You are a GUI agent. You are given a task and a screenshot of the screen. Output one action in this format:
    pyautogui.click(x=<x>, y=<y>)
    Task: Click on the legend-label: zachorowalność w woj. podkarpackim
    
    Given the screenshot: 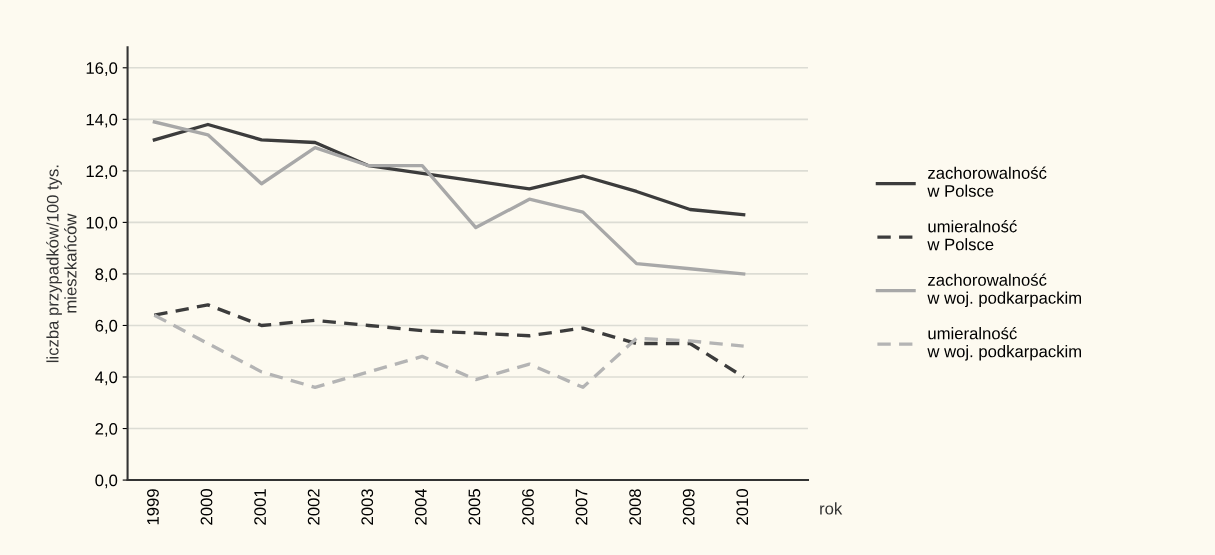 What is the action you would take?
    pyautogui.click(x=1004, y=290)
    